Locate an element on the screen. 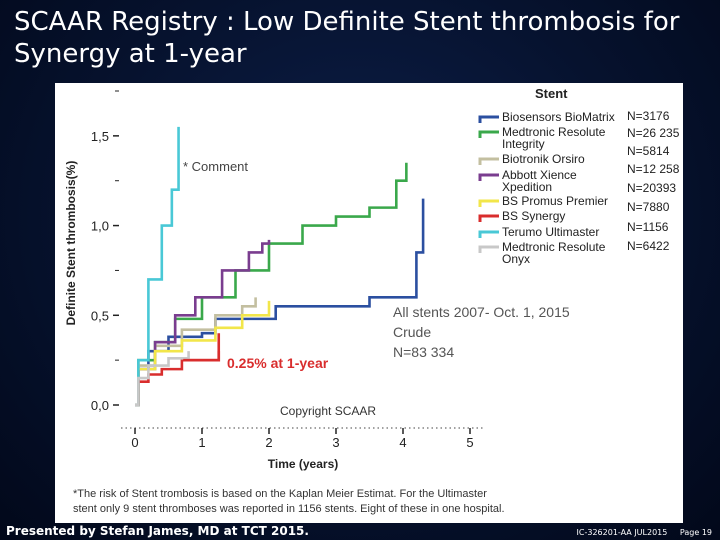 The height and width of the screenshot is (540, 720). legend-label: Medtronic Resolute Integrity is located at coordinates (554, 138).